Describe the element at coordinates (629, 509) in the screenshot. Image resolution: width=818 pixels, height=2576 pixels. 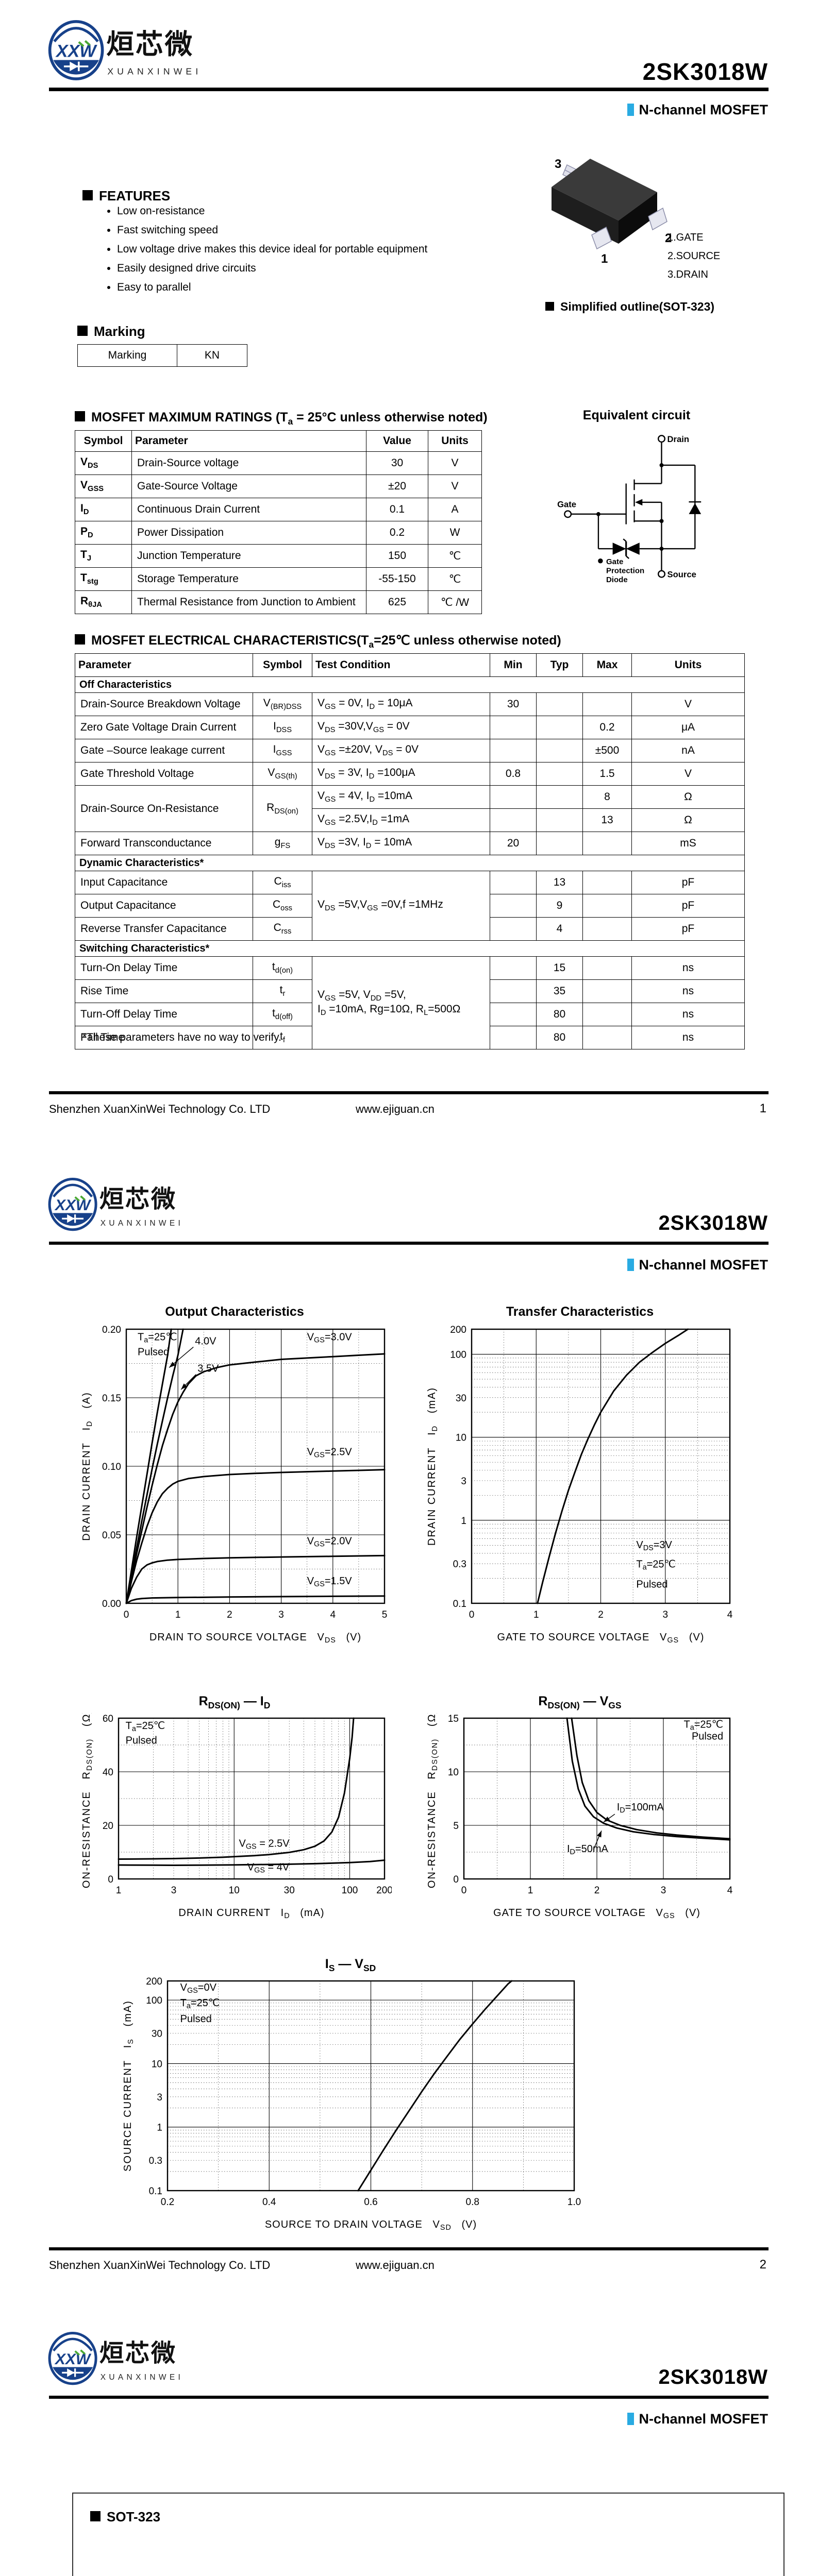
I see `equivalent-circuit-diagram: Drain Gate Source Gate Protection Diode` at that location.